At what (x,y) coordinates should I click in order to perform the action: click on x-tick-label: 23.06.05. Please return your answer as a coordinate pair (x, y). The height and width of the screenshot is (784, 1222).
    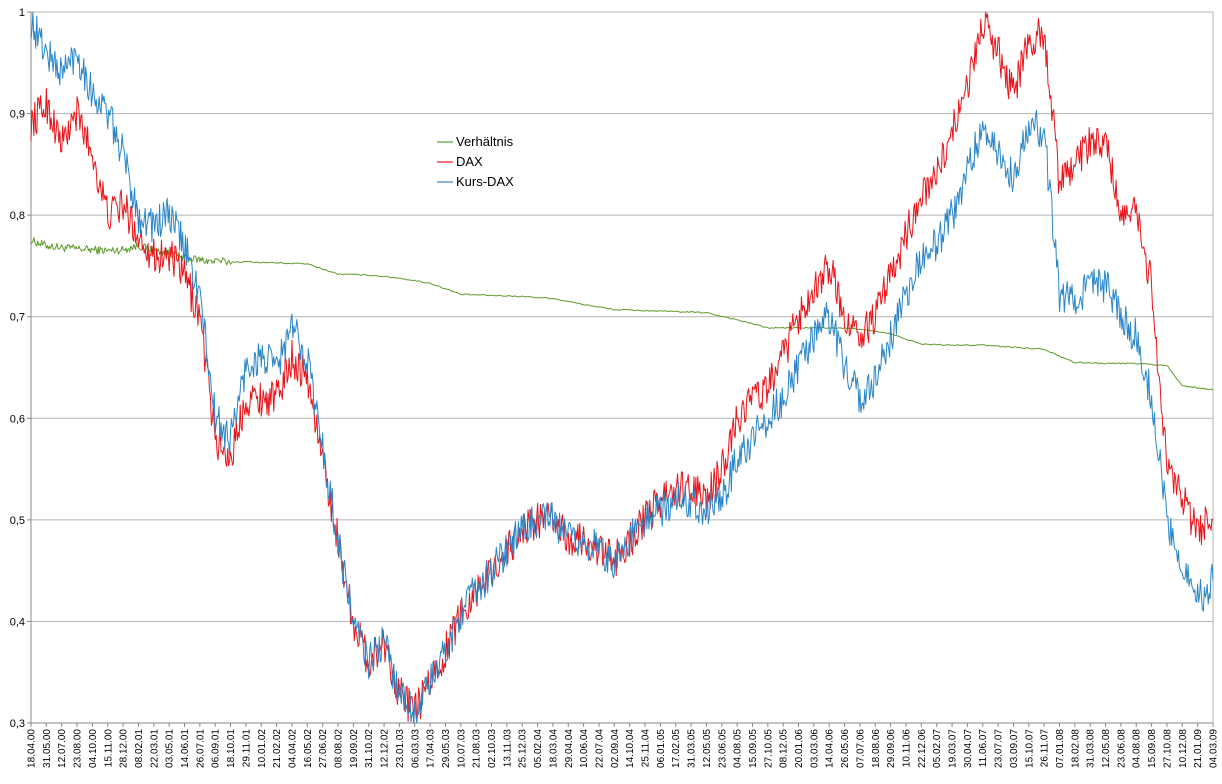
    Looking at the image, I should click on (722, 748).